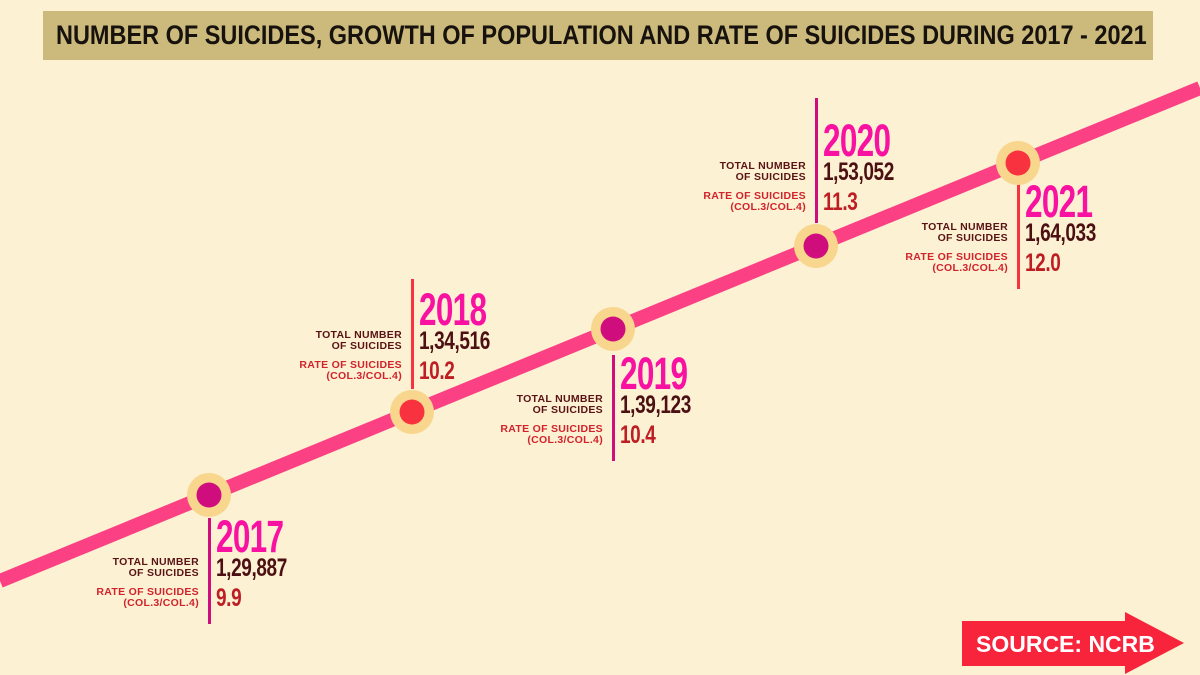 This screenshot has height=675, width=1200. Describe the element at coordinates (1018, 163) in the screenshot. I see `data-point-2021` at that location.